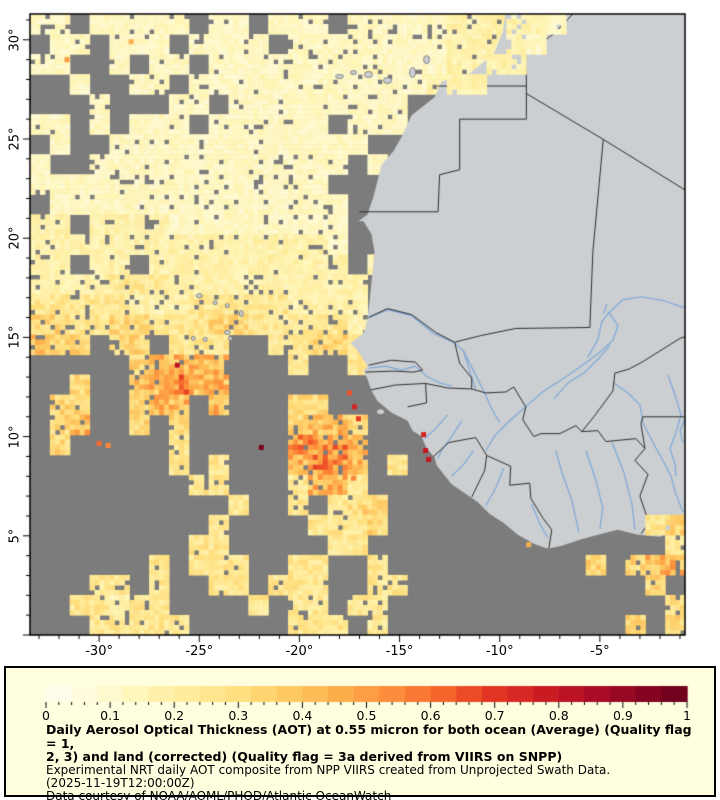 This screenshot has height=800, width=720. What do you see at coordinates (15, 238) in the screenshot?
I see `y-tick-label: 20°` at bounding box center [15, 238].